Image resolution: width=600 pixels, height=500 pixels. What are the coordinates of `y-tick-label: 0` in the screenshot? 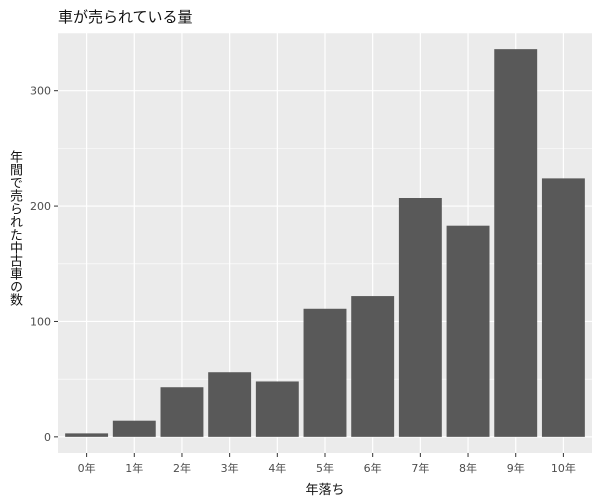 It's located at (47, 437).